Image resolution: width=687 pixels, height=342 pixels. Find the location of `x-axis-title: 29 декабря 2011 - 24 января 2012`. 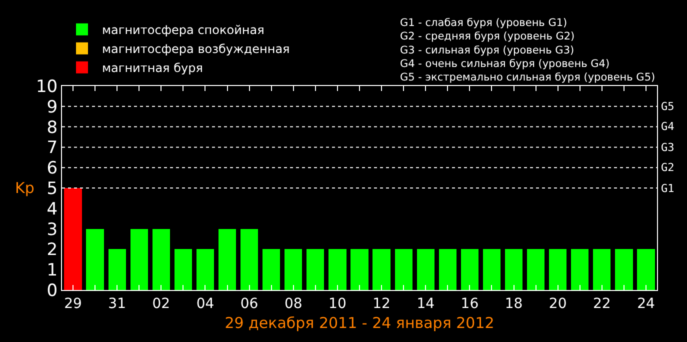

x-axis-title: 29 декабря 2011 - 24 января 2012 is located at coordinates (359, 323).